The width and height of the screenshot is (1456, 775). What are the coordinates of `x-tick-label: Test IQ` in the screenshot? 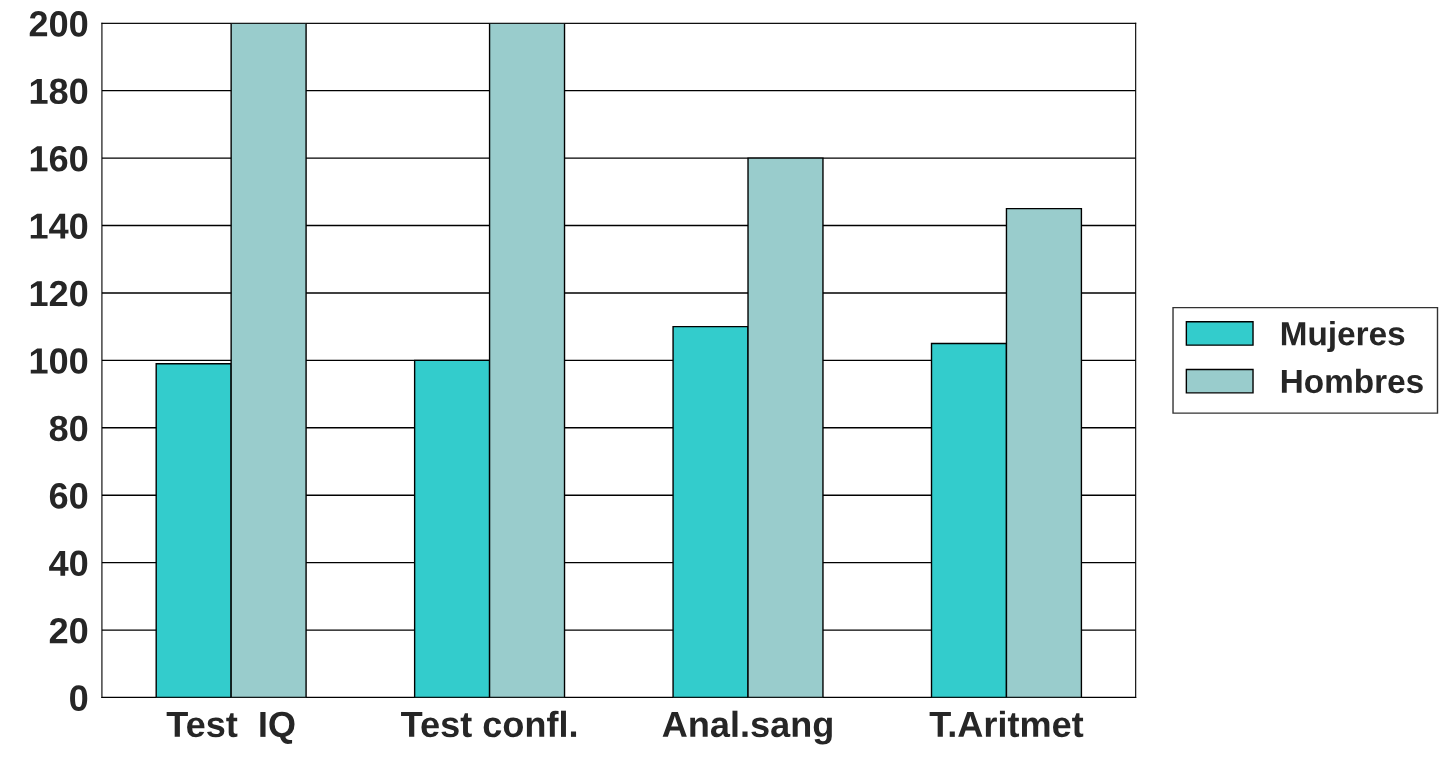 It's located at (230, 727).